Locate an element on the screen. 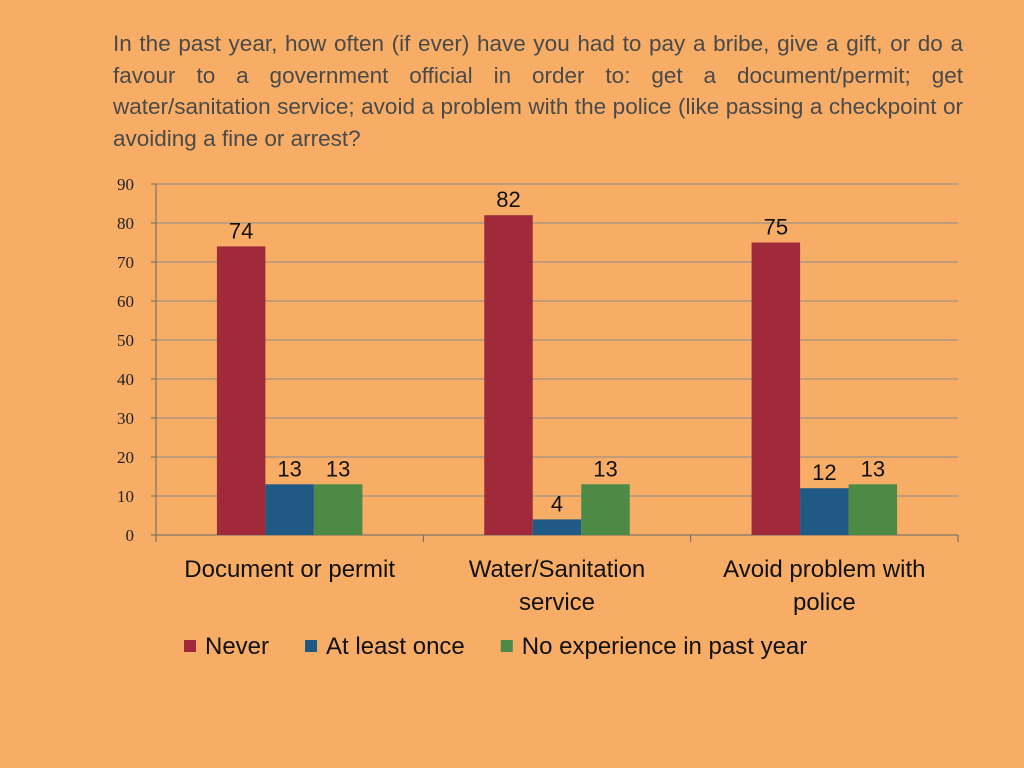 The height and width of the screenshot is (768, 1024). y-tick-label: 30 is located at coordinates (125, 418).